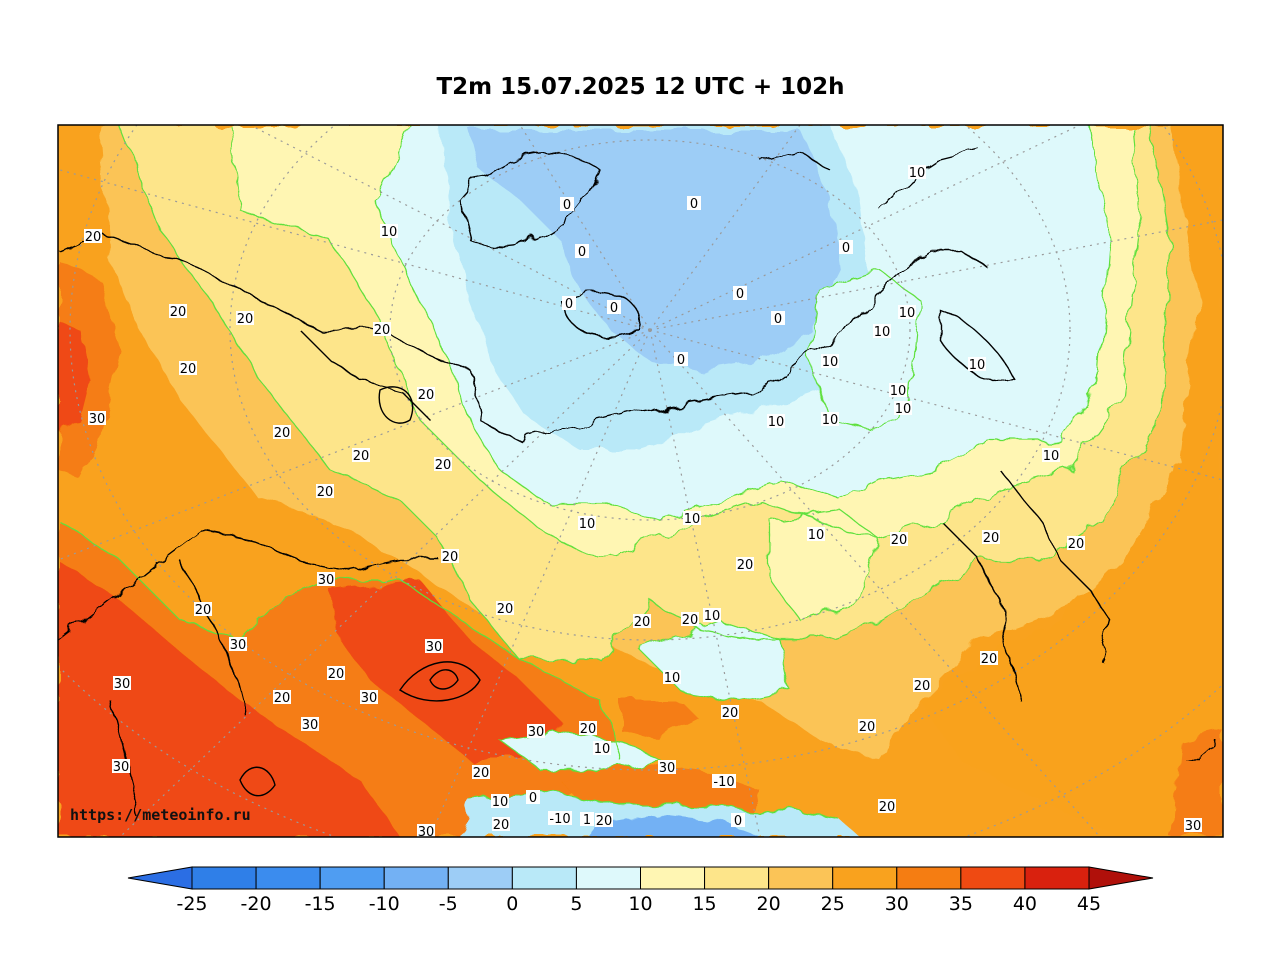 Image resolution: width=1281 pixels, height=963 pixels. Describe the element at coordinates (640, 87) in the screenshot. I see `map-title: T2m 15.07.2025 12 UTC + 102h` at that location.